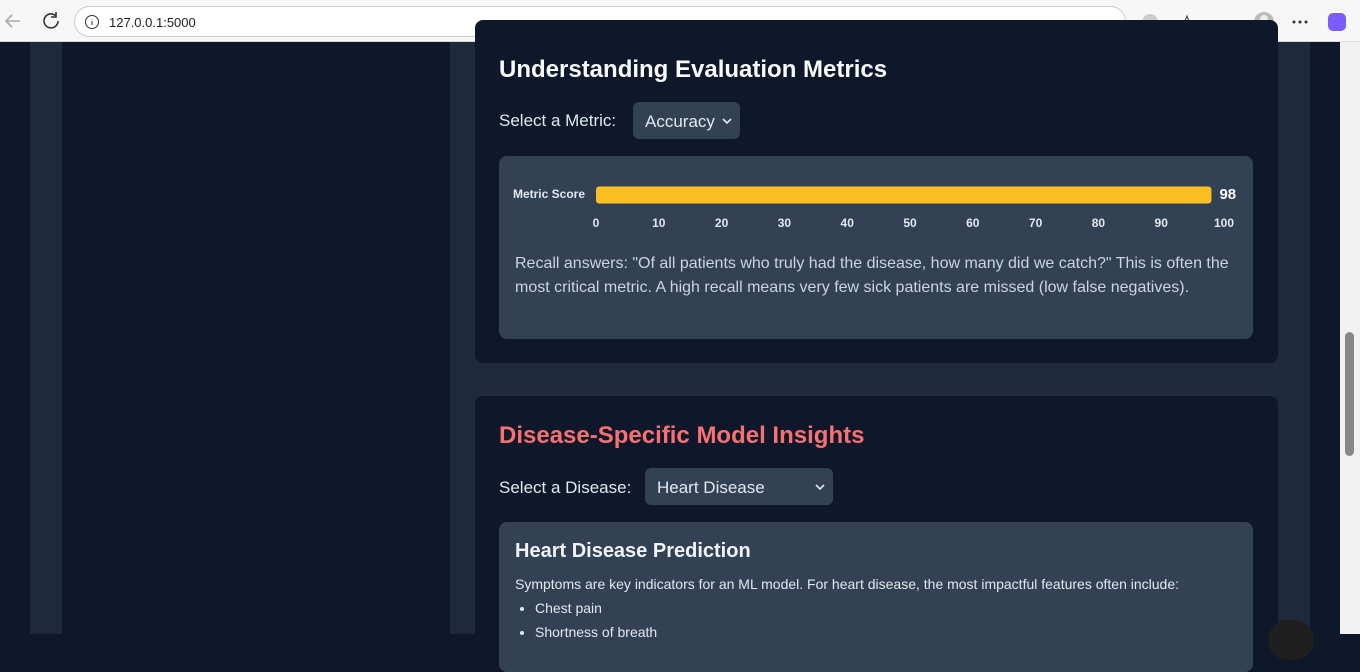  What do you see at coordinates (722, 223) in the screenshot?
I see `x-tick-label: 20` at bounding box center [722, 223].